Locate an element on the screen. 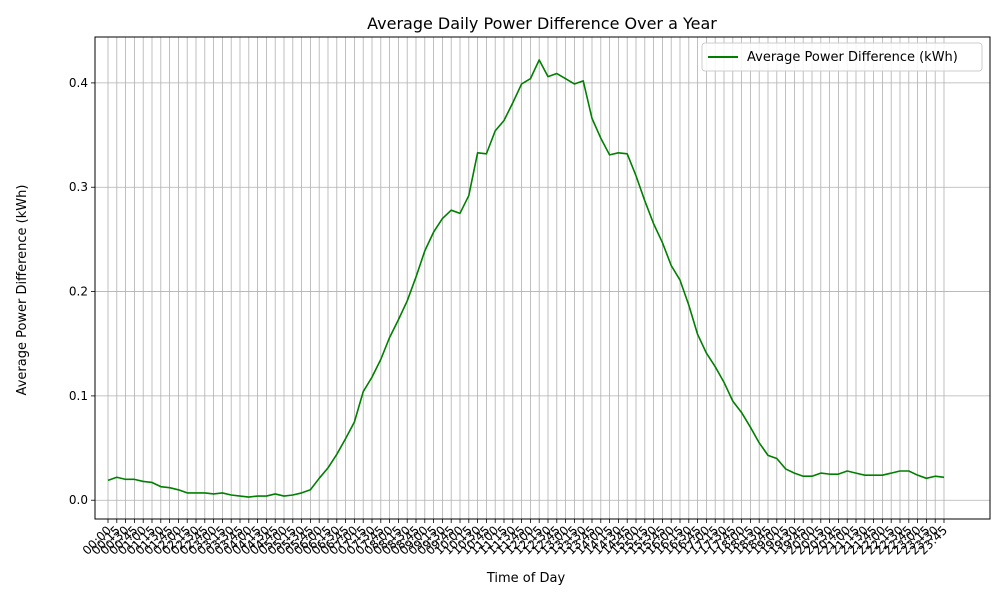 This screenshot has width=1000, height=600. y-tick-label: 0.0 is located at coordinates (78, 500).